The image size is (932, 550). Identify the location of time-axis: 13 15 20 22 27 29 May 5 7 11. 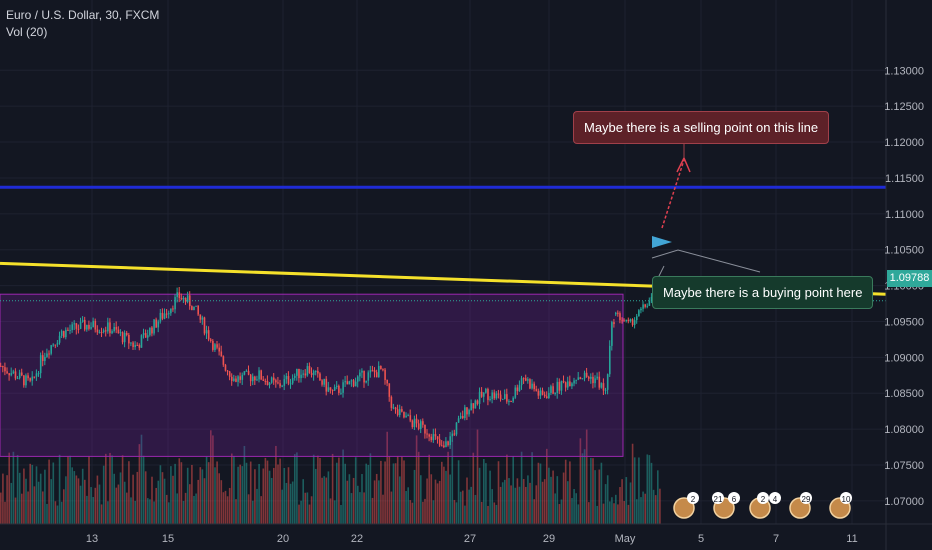
(466, 534).